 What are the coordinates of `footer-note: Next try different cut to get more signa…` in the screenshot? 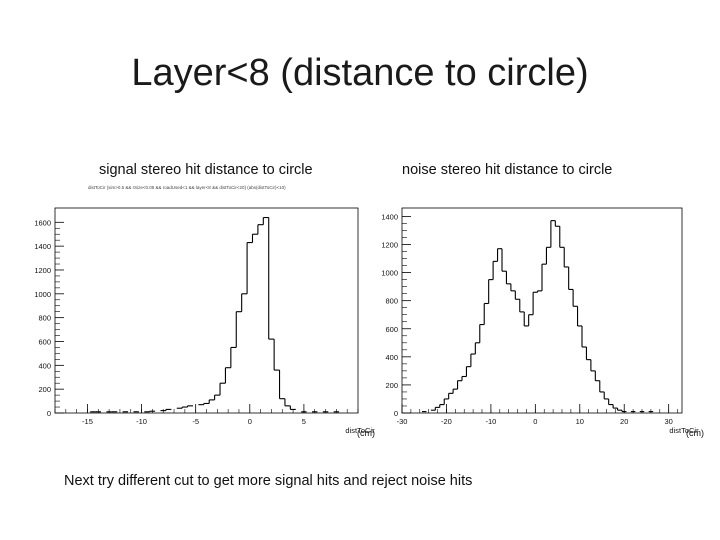 It's located at (268, 481).